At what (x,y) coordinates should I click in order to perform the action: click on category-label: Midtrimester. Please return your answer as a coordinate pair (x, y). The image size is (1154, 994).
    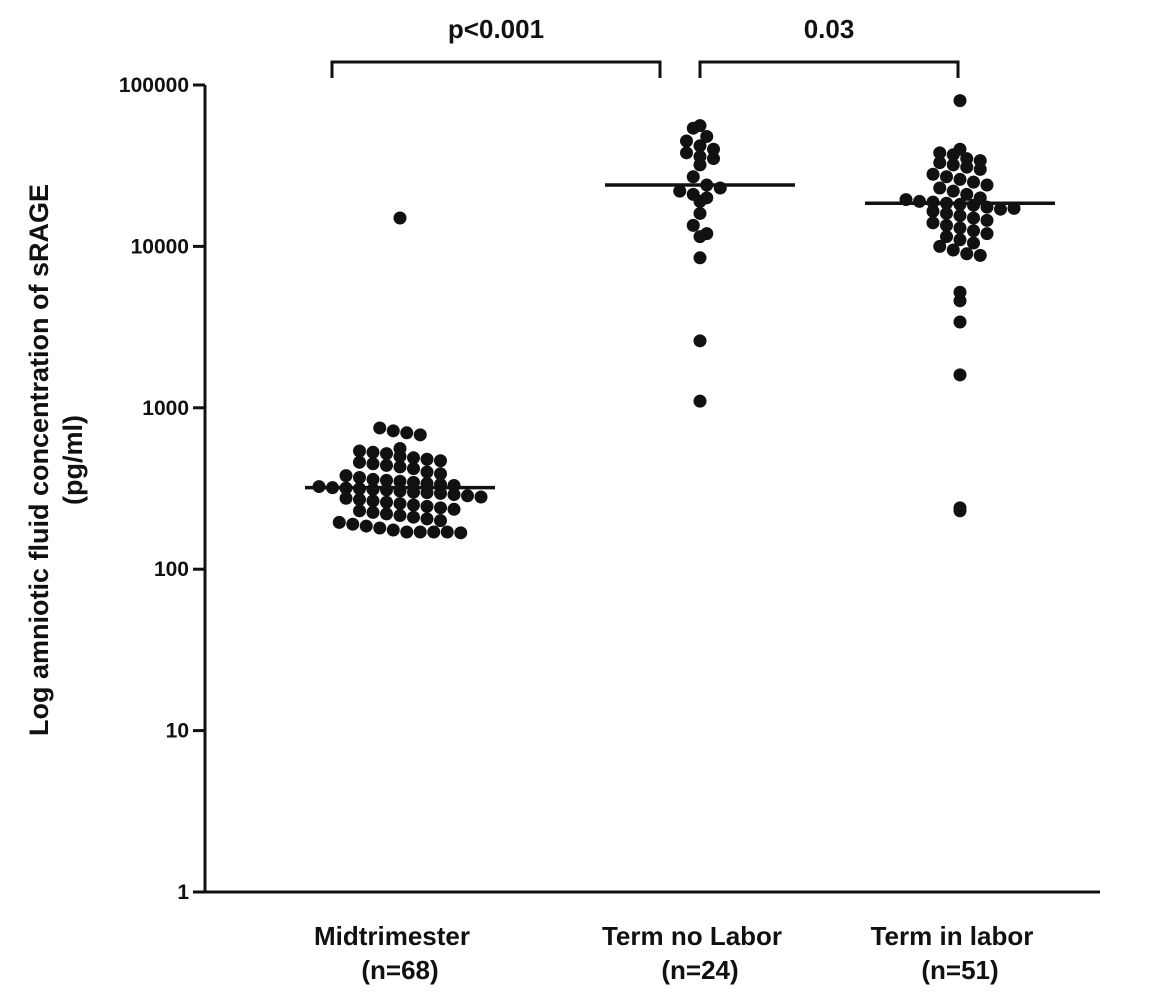
    Looking at the image, I should click on (392, 936).